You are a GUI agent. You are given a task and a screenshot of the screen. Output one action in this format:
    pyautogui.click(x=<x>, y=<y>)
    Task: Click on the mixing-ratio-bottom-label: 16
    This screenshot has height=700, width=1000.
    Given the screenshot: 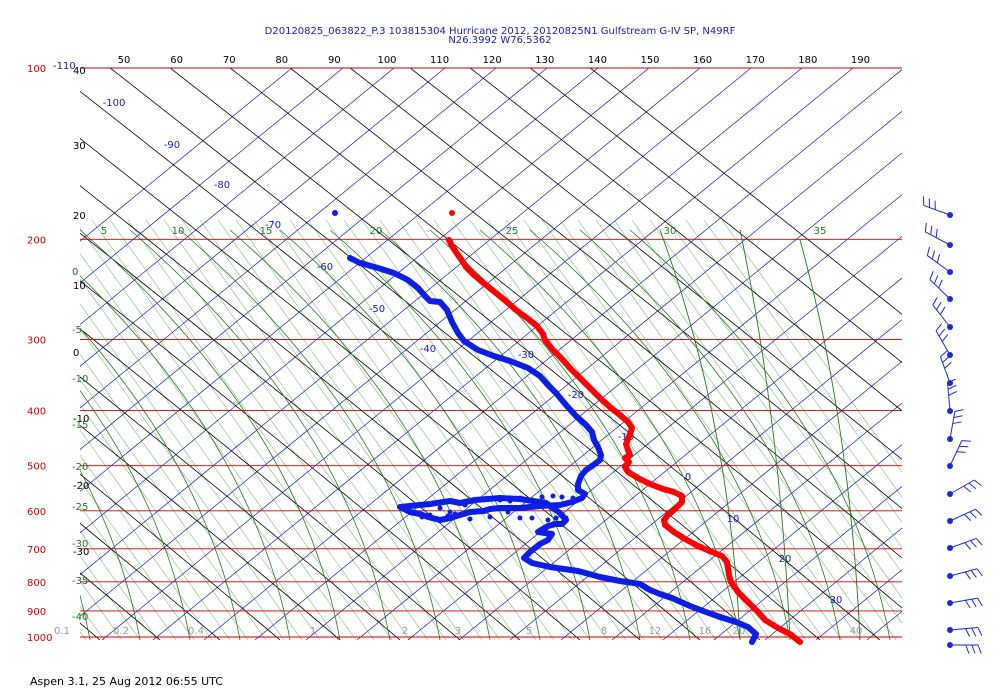 What is the action you would take?
    pyautogui.click(x=705, y=631)
    